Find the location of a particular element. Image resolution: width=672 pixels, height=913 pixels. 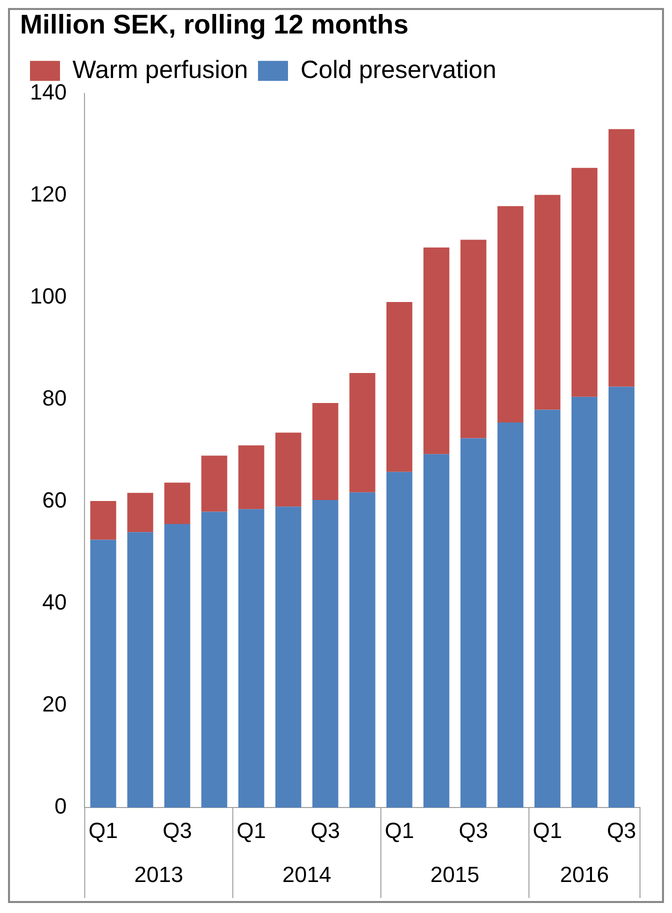

text: 2016 is located at coordinates (584, 875).